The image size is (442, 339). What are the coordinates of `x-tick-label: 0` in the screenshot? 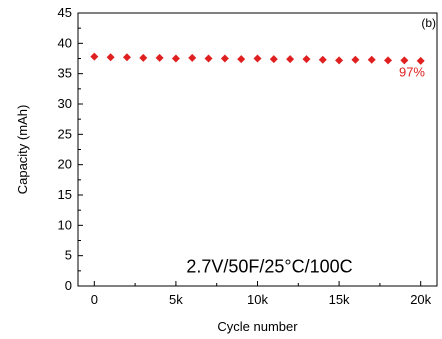 It's located at (94, 299).